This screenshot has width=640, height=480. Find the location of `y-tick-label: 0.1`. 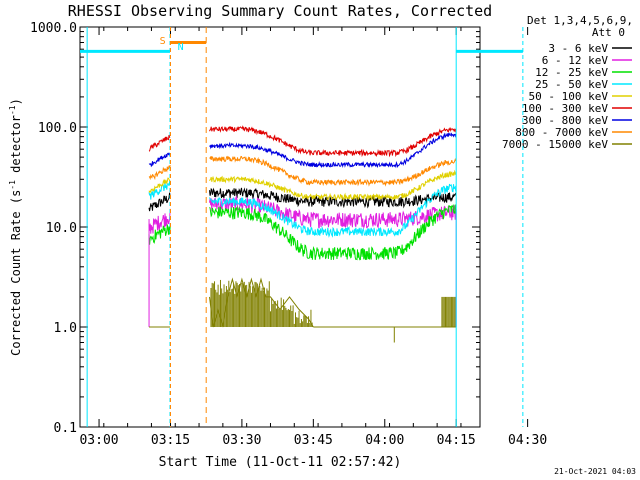

y-tick-label: 0.1 is located at coordinates (65, 428).